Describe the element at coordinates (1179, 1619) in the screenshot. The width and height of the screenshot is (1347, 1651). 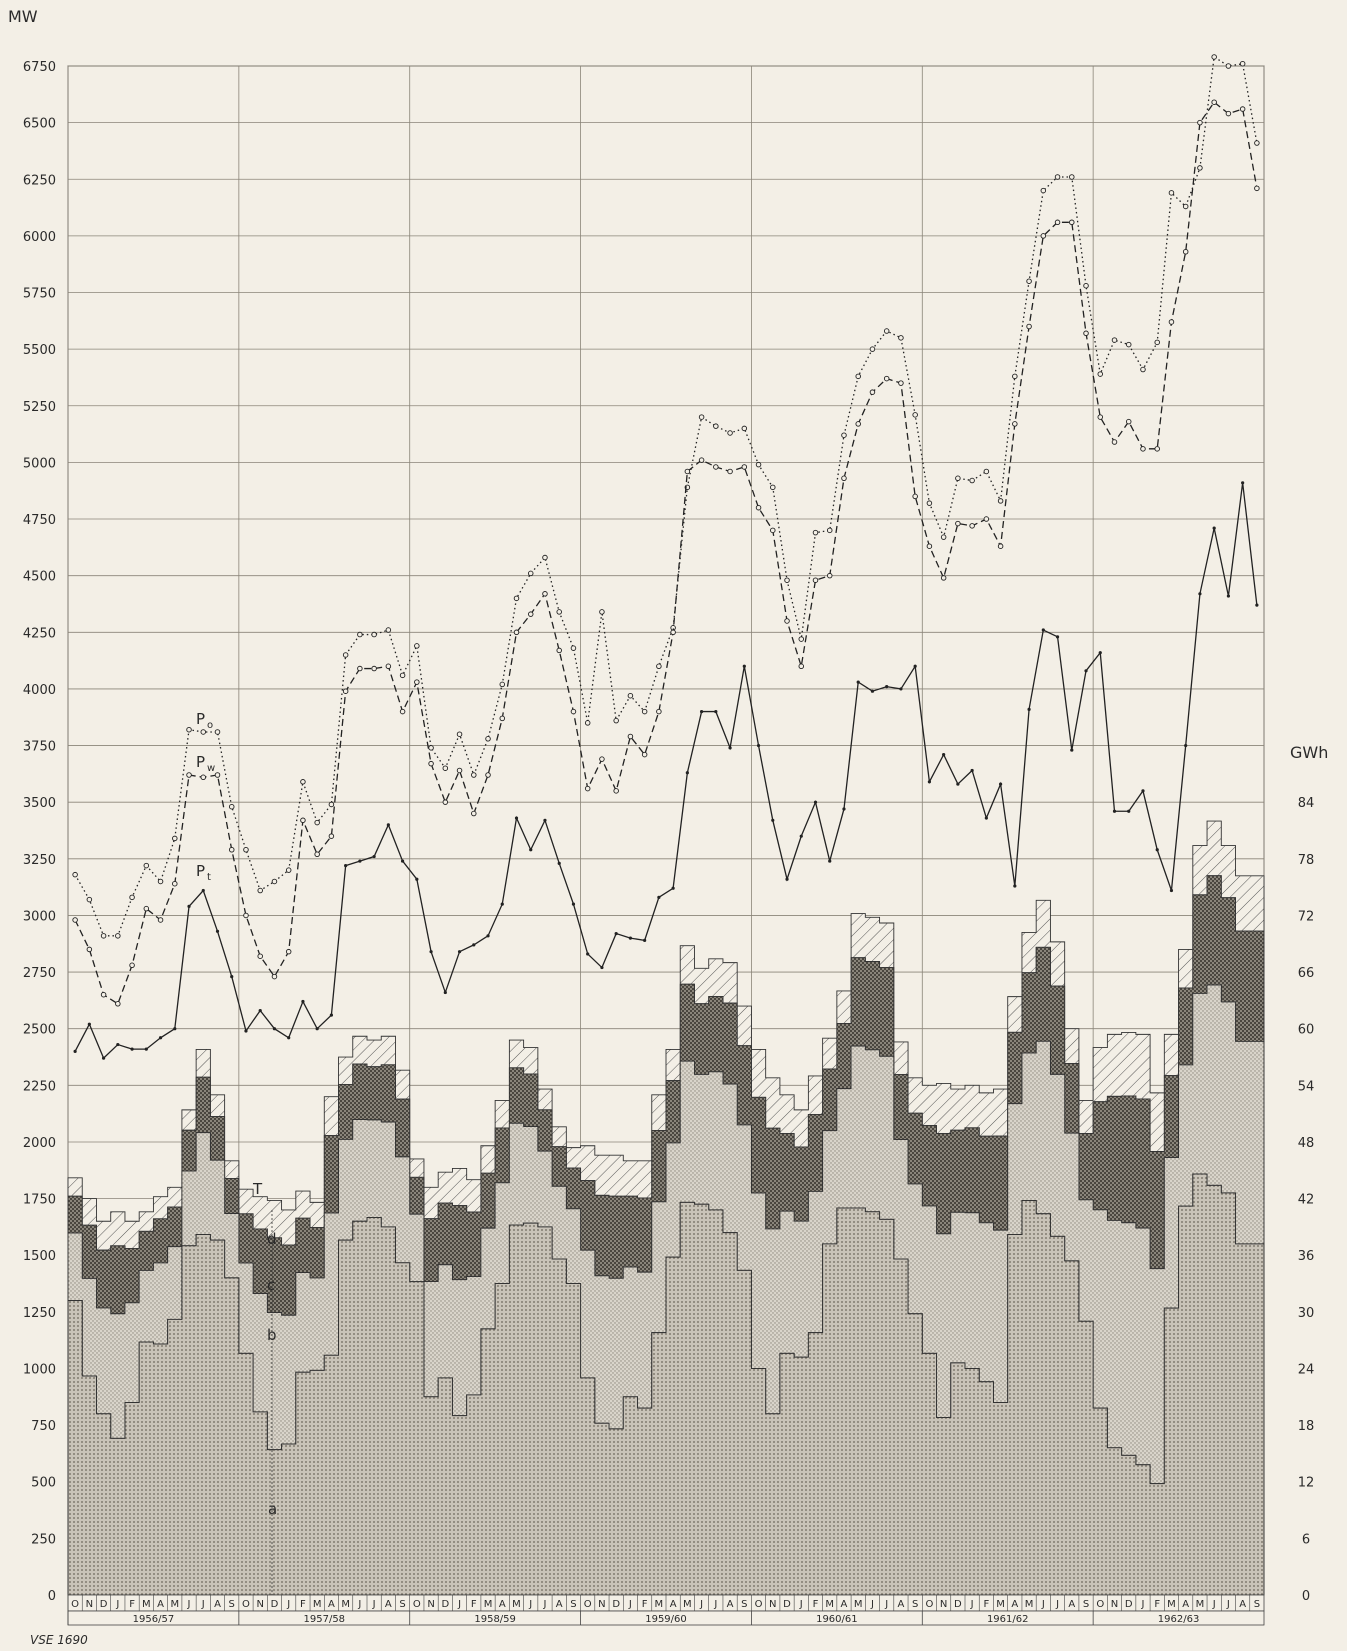
I see `year-label: 1962/63` at that location.